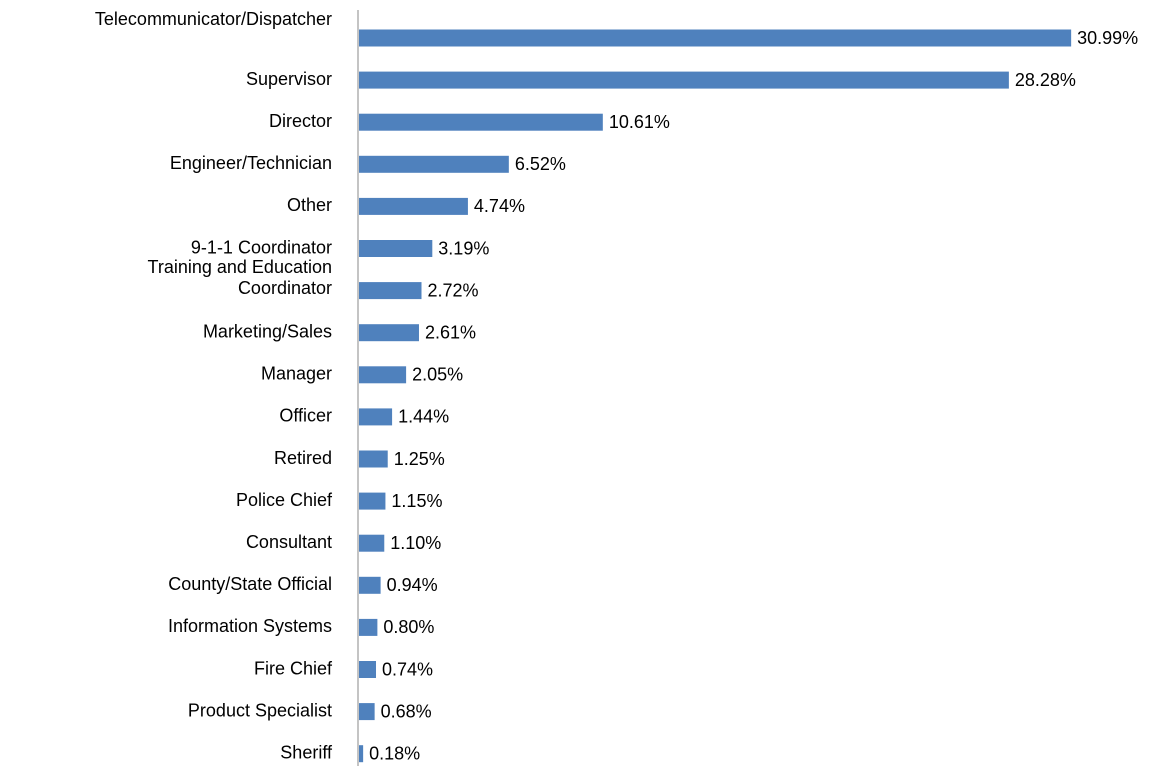 The width and height of the screenshot is (1167, 771). I want to click on data-label: 1.44%, so click(423, 417).